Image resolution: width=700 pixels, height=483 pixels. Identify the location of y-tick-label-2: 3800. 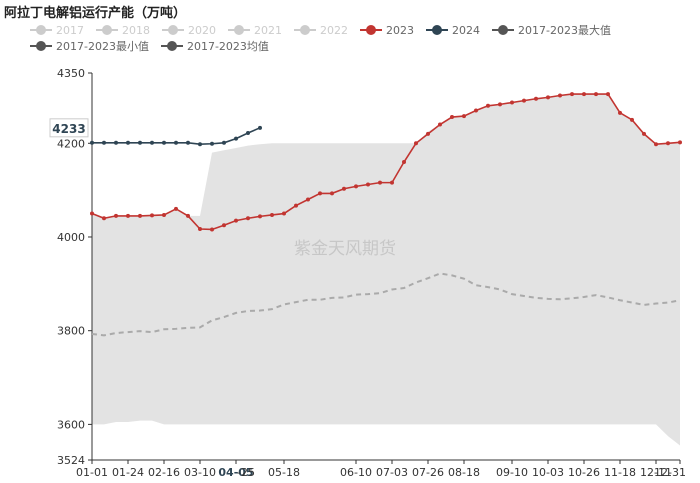
(71, 331).